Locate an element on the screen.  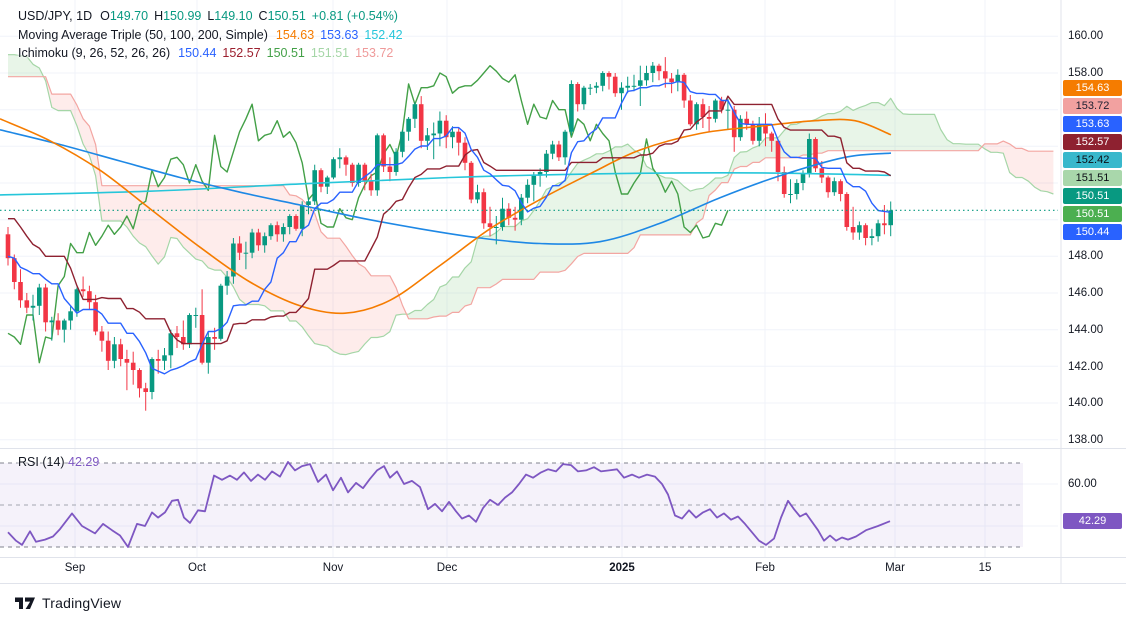
ichimoku-value: 152.57 is located at coordinates (241, 53).